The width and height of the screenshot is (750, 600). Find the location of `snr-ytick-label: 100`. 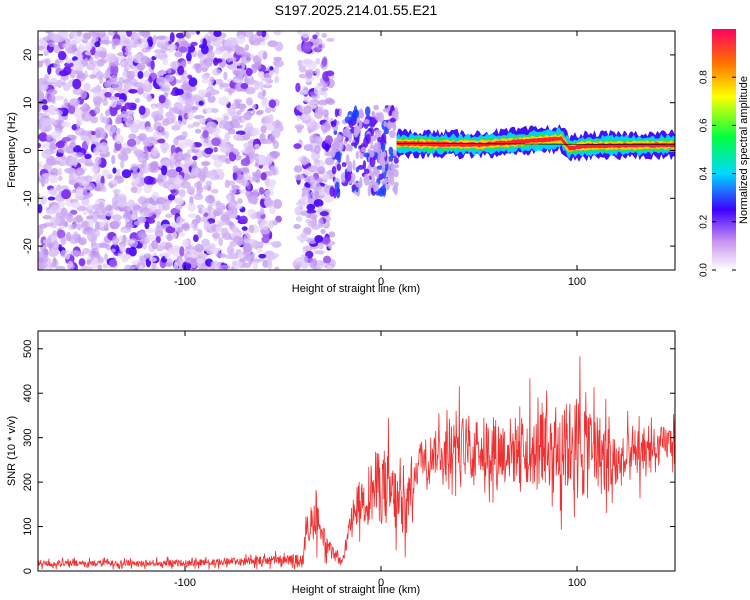

snr-ytick-label: 100 is located at coordinates (28, 526).